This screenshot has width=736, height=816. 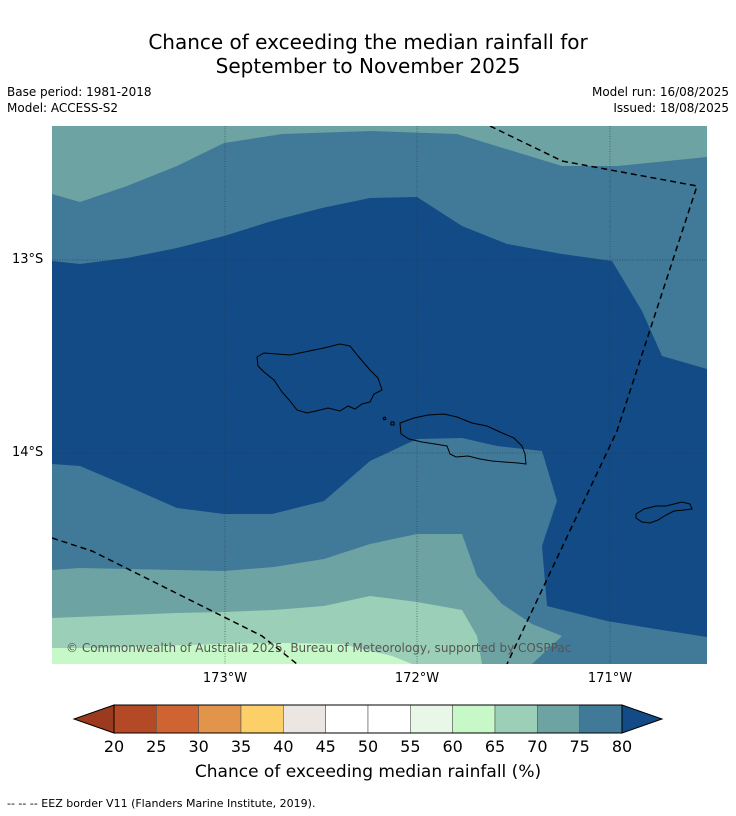 What do you see at coordinates (79, 100) in the screenshot?
I see `meta-left: Base period: 1981-2018 Model: ACCESS-S2` at bounding box center [79, 100].